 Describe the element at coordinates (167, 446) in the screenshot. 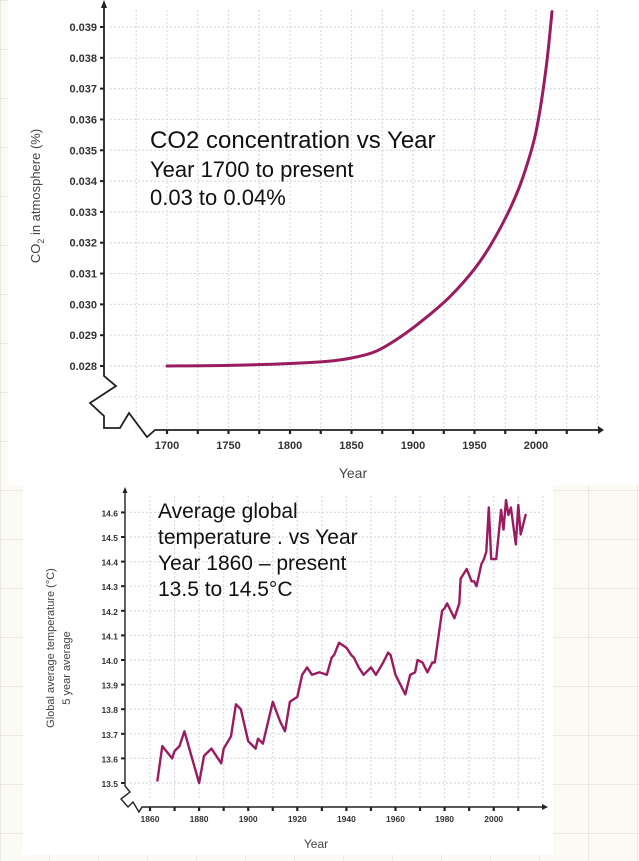

I see `x-tick-label: 1700` at that location.